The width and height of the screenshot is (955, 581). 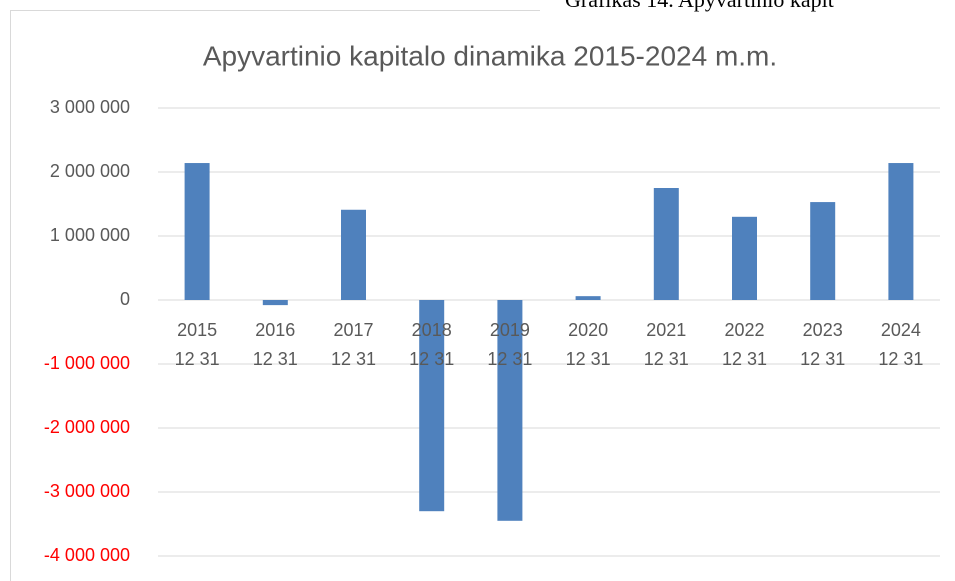 What do you see at coordinates (510, 330) in the screenshot?
I see `x-tick-label: 2019` at bounding box center [510, 330].